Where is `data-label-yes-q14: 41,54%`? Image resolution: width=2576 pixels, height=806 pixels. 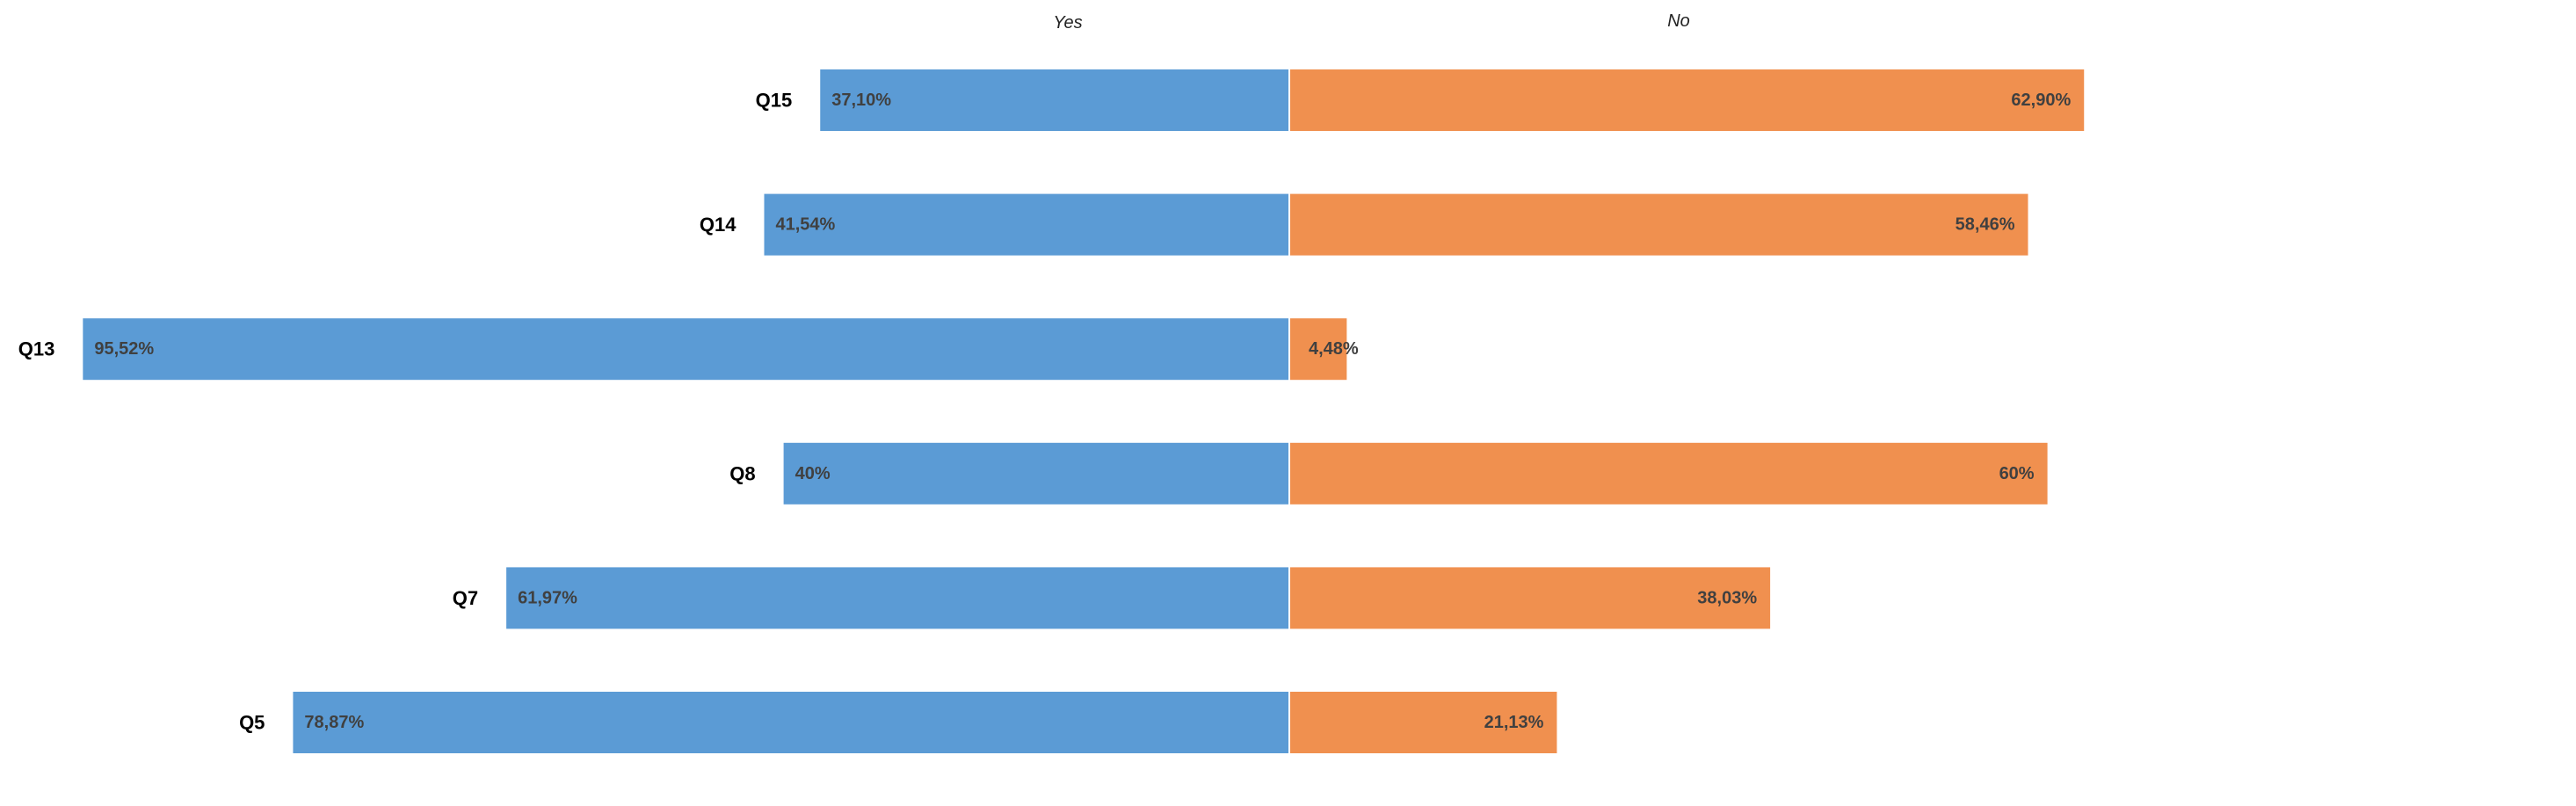 data-label-yes-q14: 41,54% is located at coordinates (805, 225).